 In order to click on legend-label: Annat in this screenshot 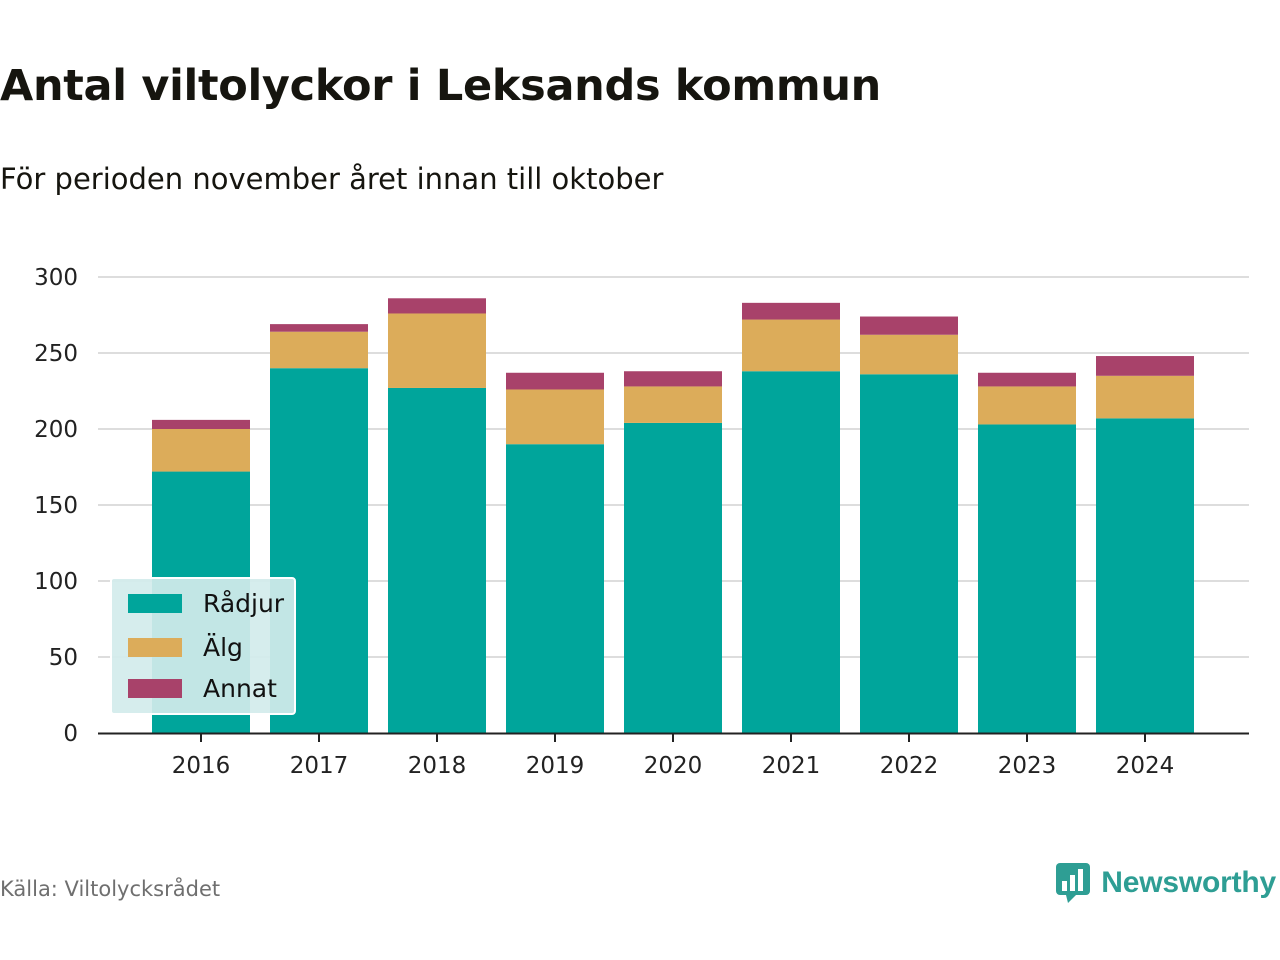, I will do `click(240, 688)`.